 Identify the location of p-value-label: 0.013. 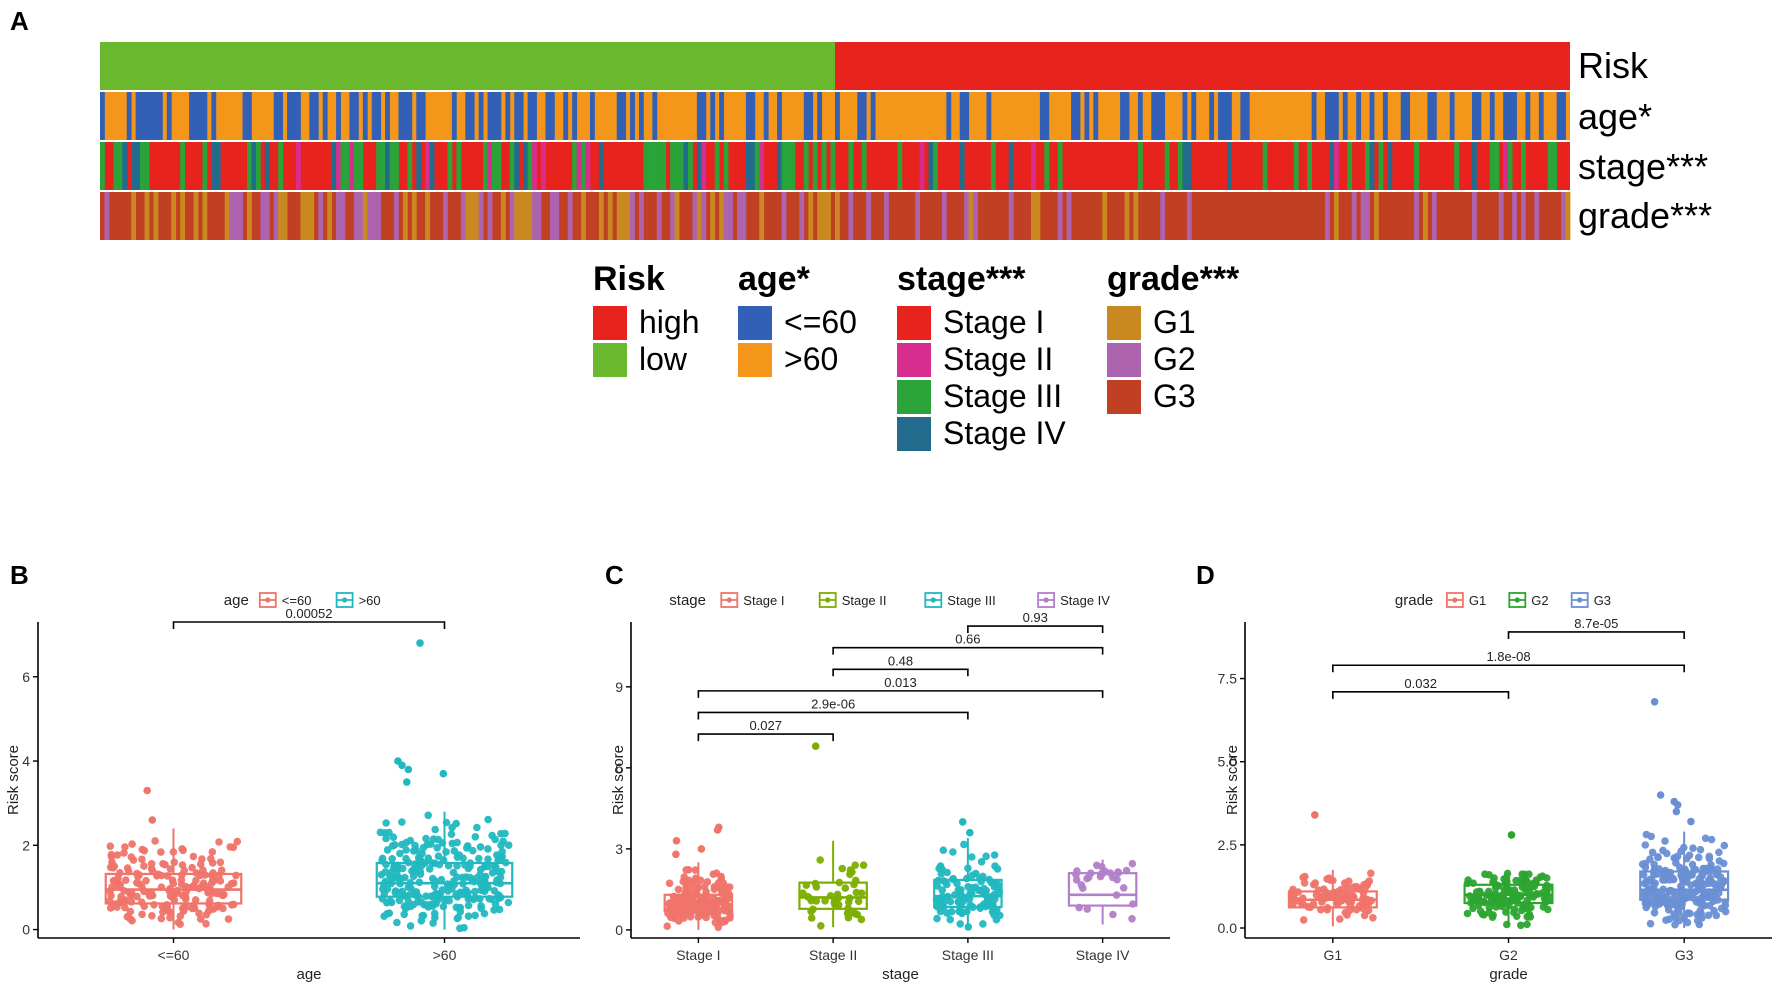
(900, 682).